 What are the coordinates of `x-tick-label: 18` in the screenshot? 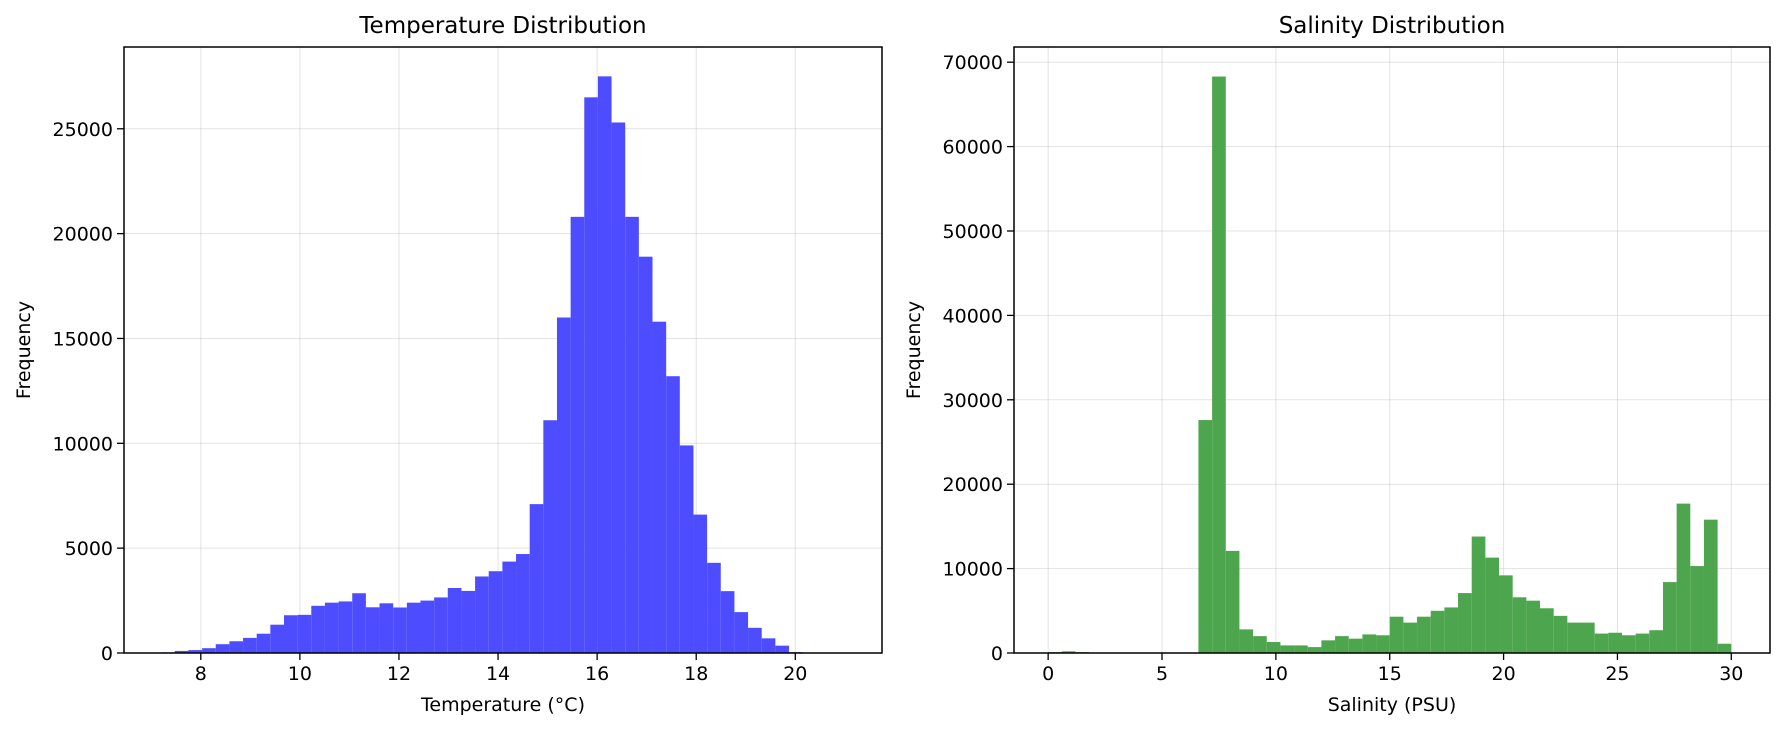 It's located at (696, 674).